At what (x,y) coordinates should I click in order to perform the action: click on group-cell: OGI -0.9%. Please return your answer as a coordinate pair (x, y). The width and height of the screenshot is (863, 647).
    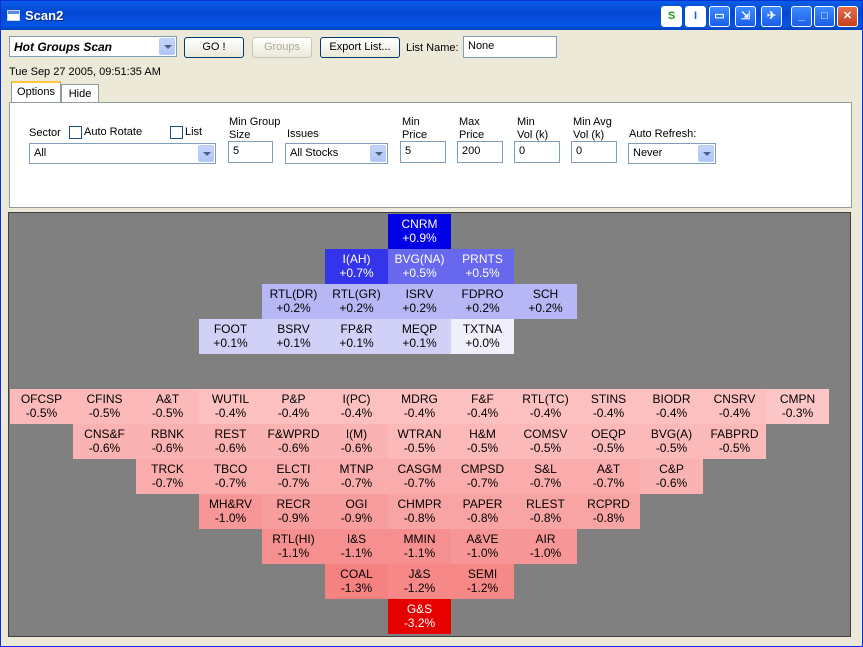
    Looking at the image, I should click on (356, 511).